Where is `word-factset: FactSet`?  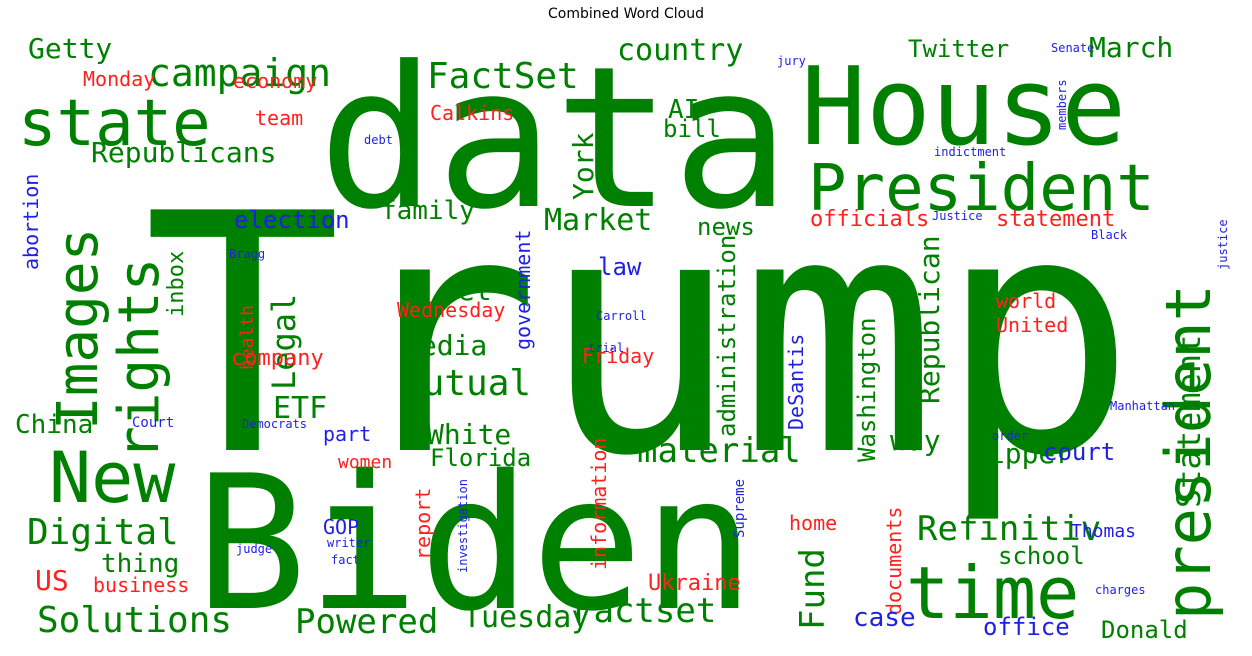
word-factset: FactSet is located at coordinates (503, 76).